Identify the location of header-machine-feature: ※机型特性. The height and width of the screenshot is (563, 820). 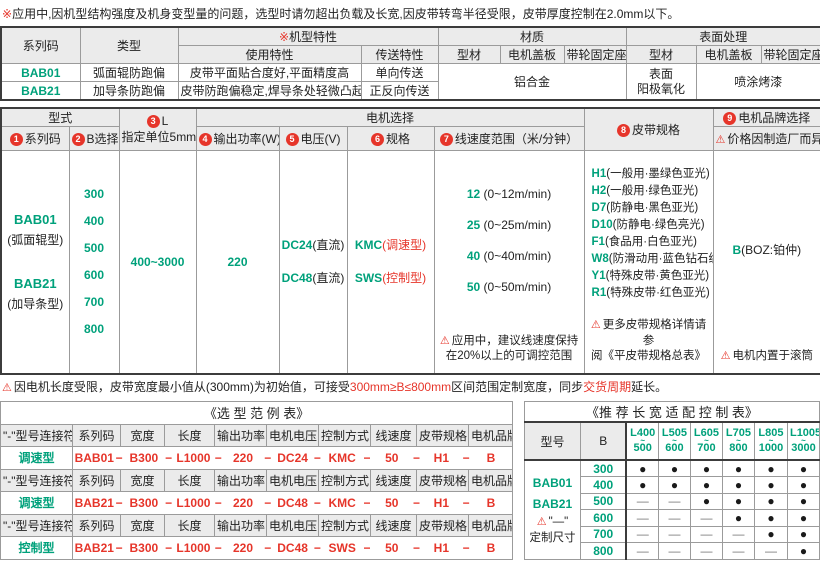
(308, 36).